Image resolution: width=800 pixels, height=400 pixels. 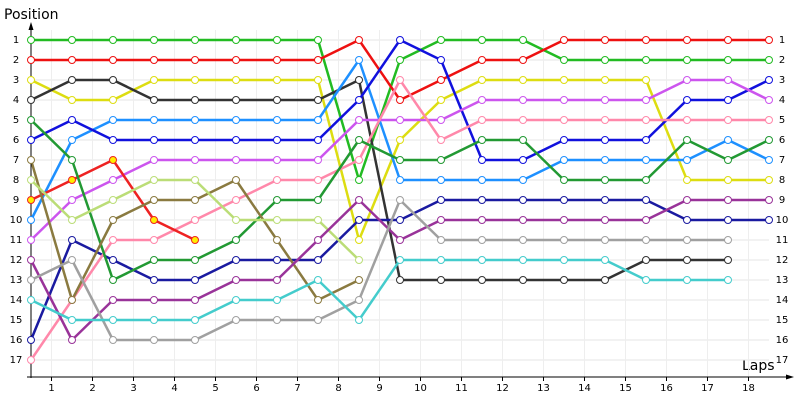 What do you see at coordinates (782, 340) in the screenshot?
I see `y-tick-label-right: 16` at bounding box center [782, 340].